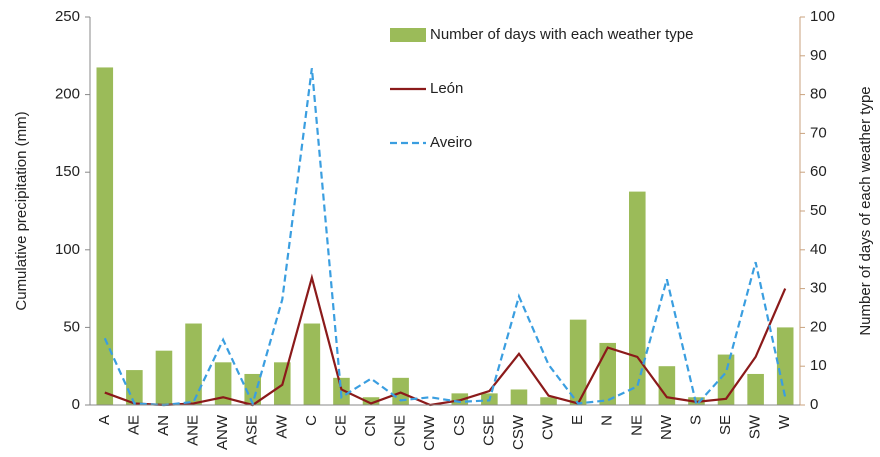 The image size is (880, 457). I want to click on x-tick-label: CSW, so click(518, 432).